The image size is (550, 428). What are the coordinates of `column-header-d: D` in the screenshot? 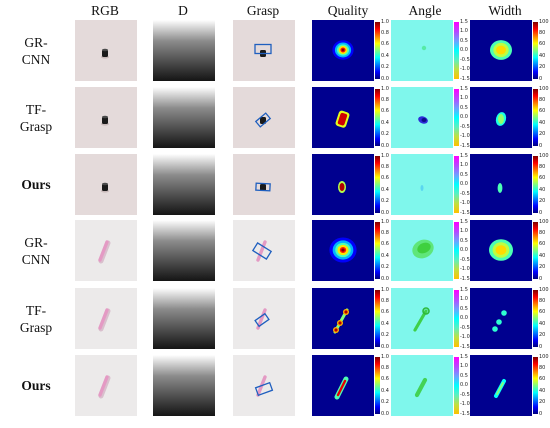 It's located at (183, 10).